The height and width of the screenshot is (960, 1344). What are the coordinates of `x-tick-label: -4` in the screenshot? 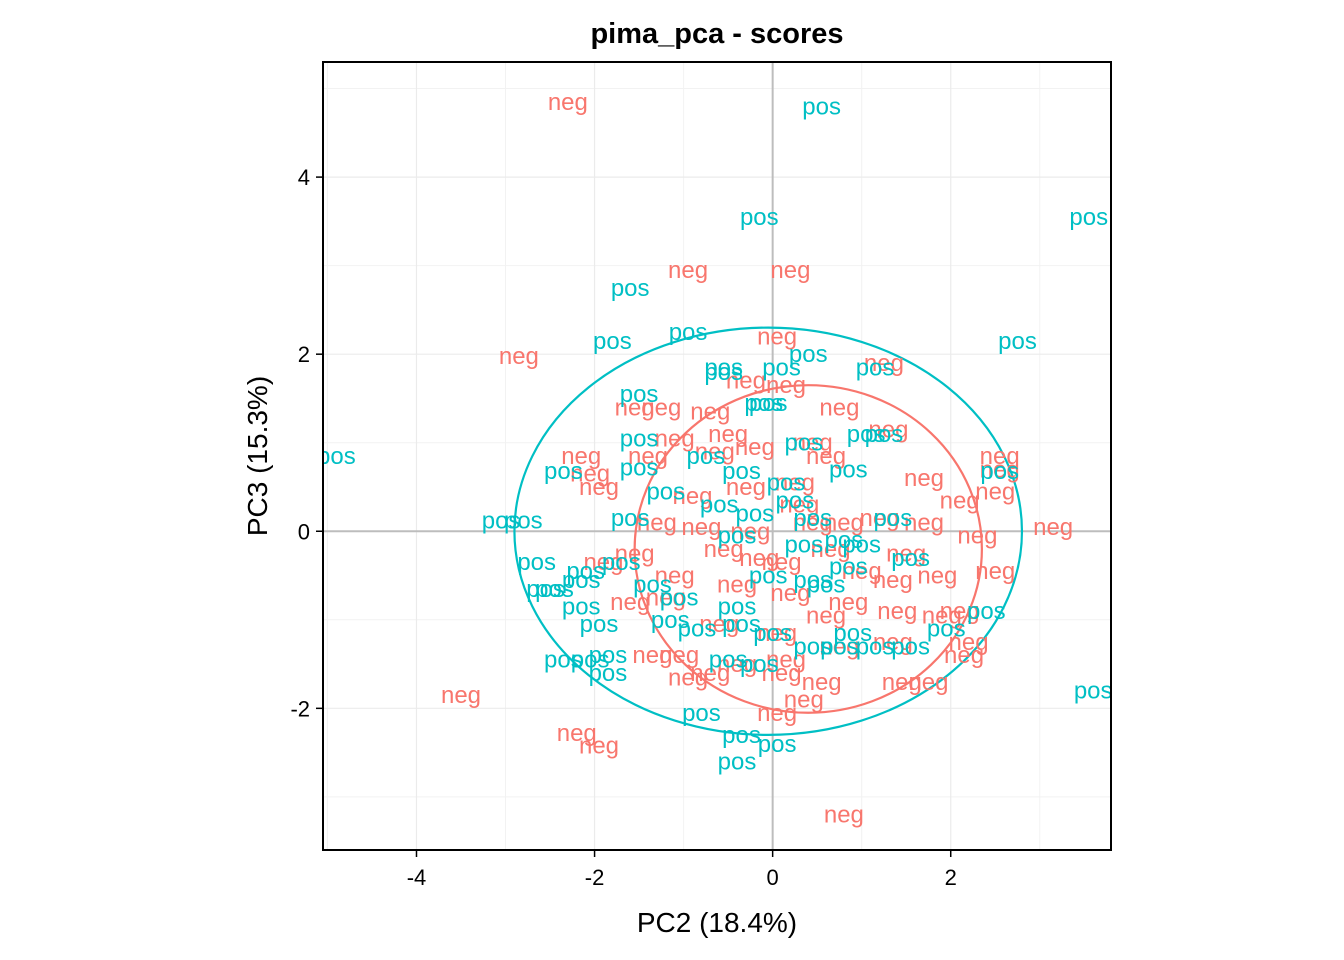 It's located at (417, 877).